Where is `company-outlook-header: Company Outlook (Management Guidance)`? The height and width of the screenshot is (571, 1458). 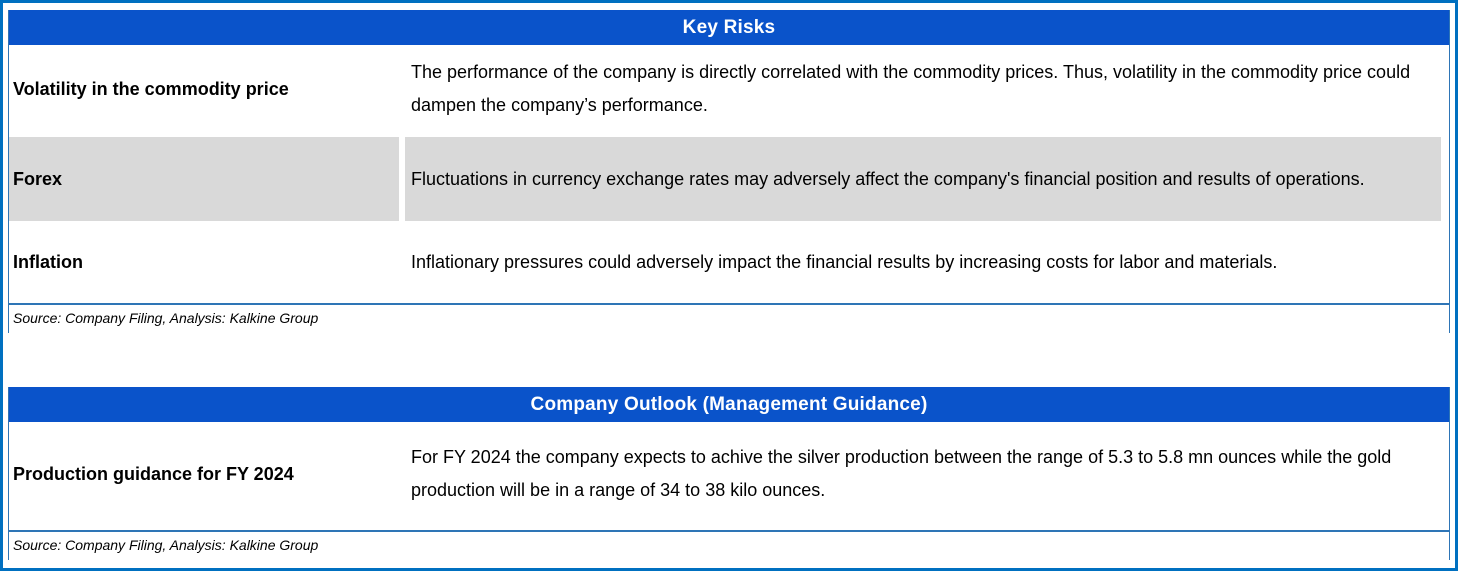 company-outlook-header: Company Outlook (Management Guidance) is located at coordinates (729, 404).